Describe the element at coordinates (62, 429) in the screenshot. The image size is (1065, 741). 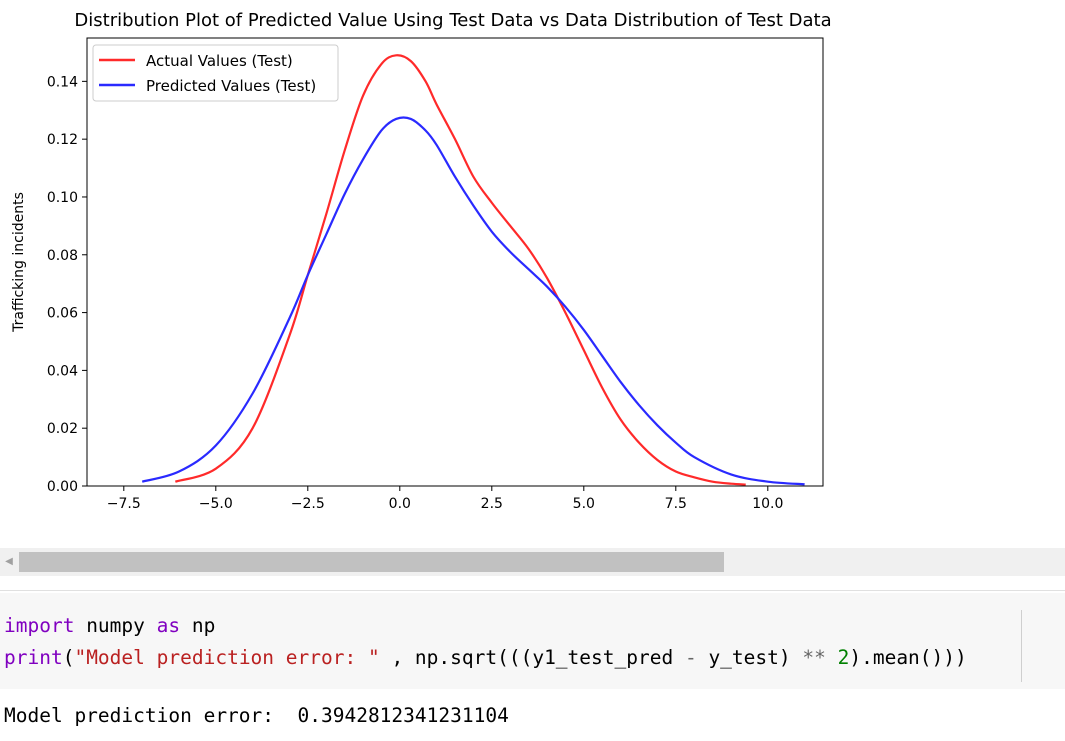
I see `y-tick-label: 0.02` at that location.